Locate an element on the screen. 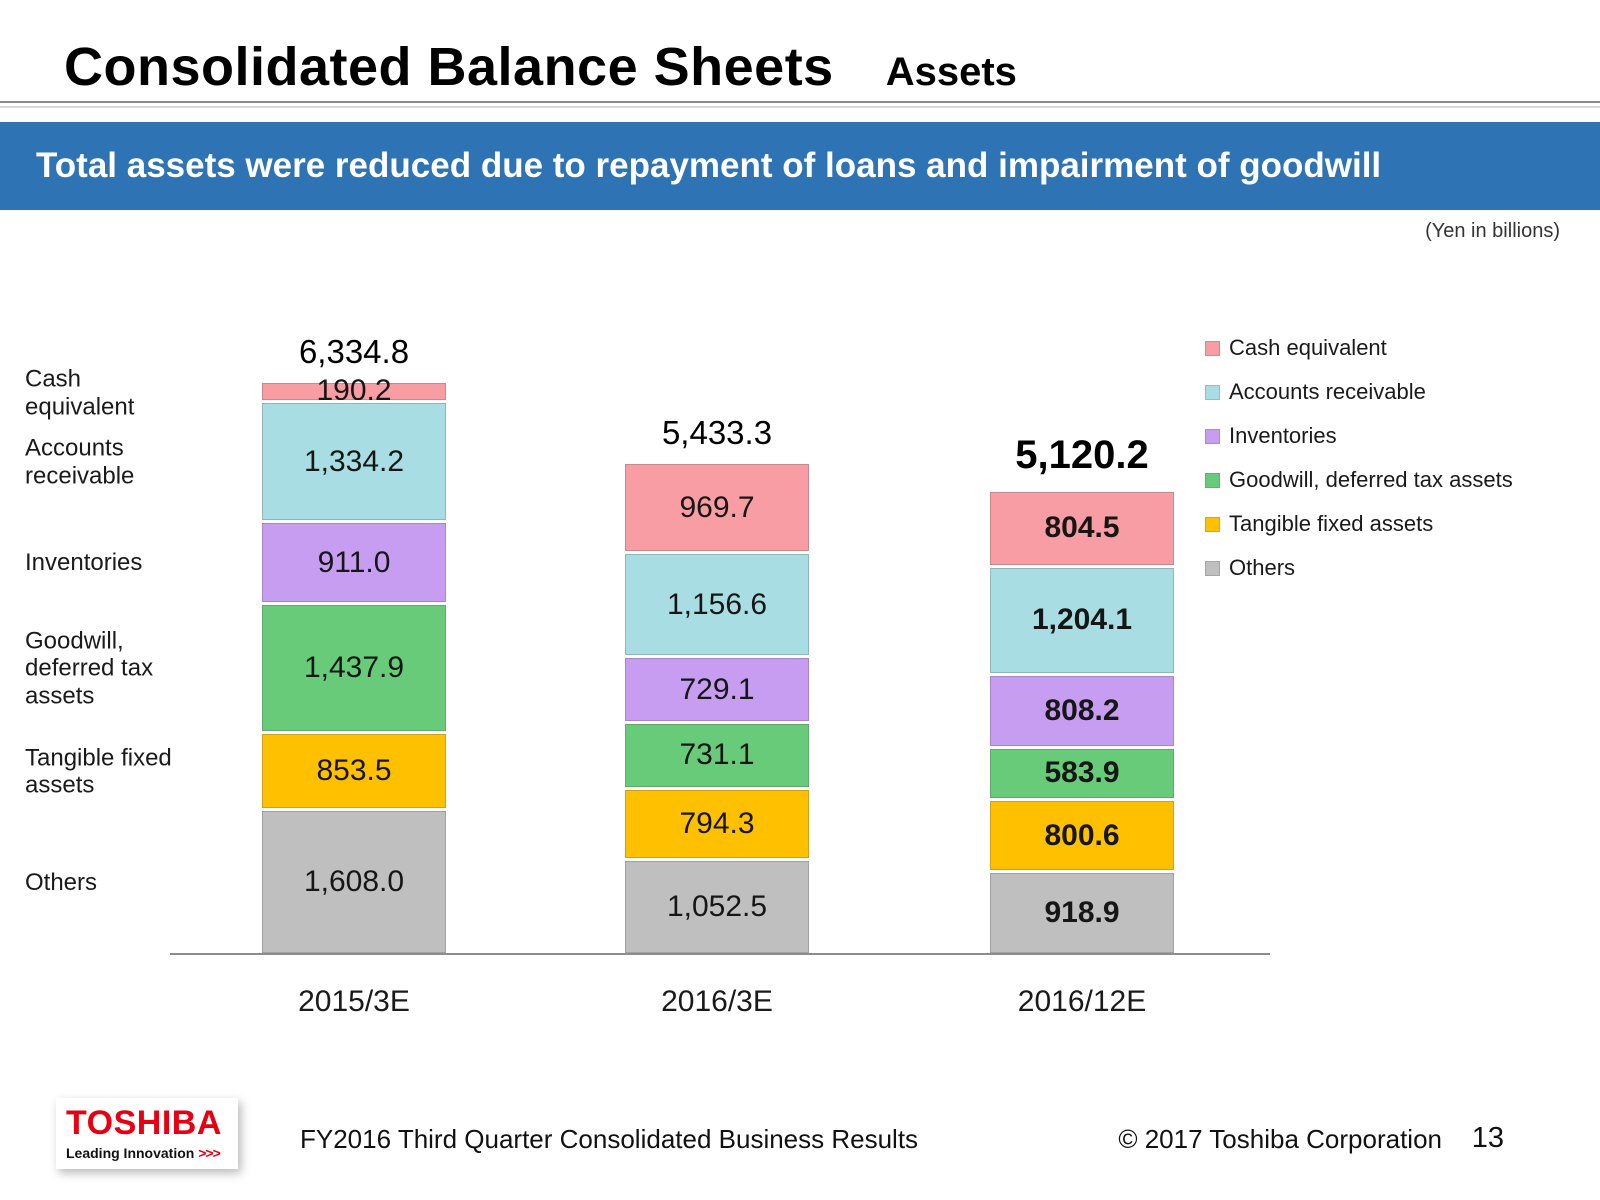 This screenshot has height=1200, width=1600. segment-tangible-fixed-assets: 853.5 is located at coordinates (354, 770).